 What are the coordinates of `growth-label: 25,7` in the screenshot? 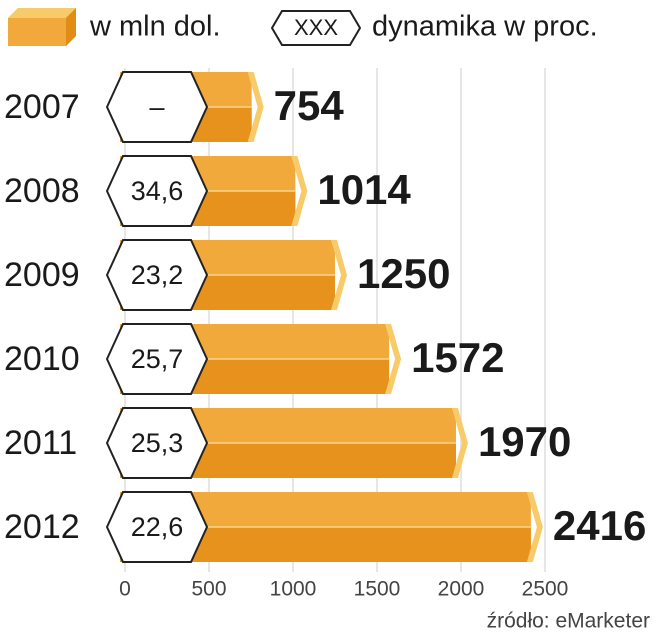 It's located at (157, 359).